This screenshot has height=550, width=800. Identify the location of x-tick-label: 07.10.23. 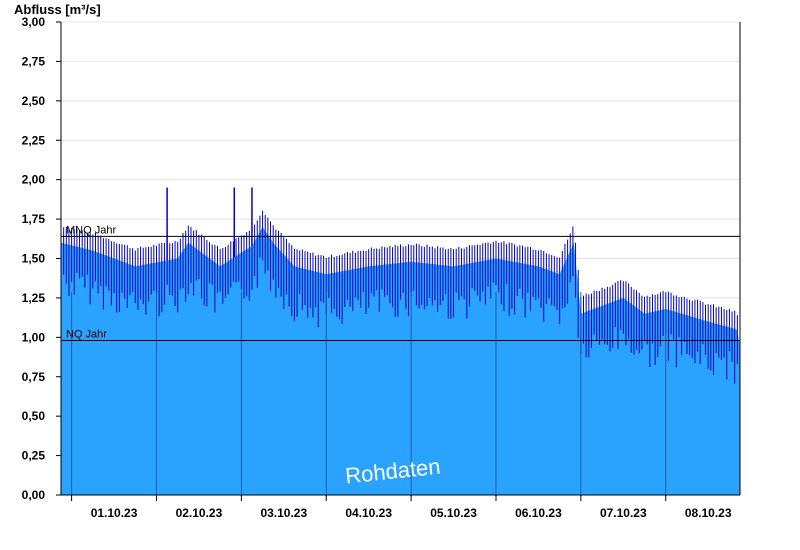
(623, 513).